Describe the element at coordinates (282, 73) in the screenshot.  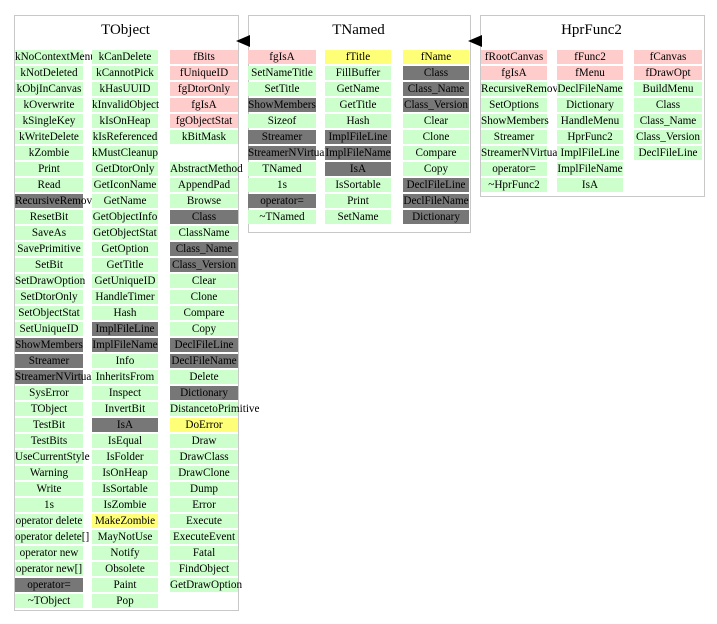
I see `member-cell: SetNameTitle` at that location.